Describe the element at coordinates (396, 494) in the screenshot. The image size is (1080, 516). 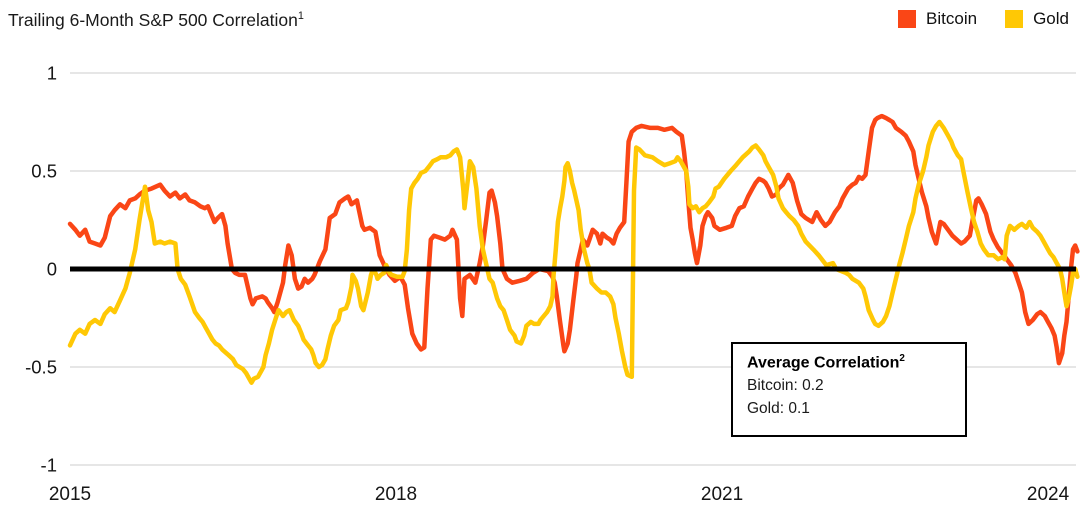
I see `x-tick-label-2018: 2018` at that location.